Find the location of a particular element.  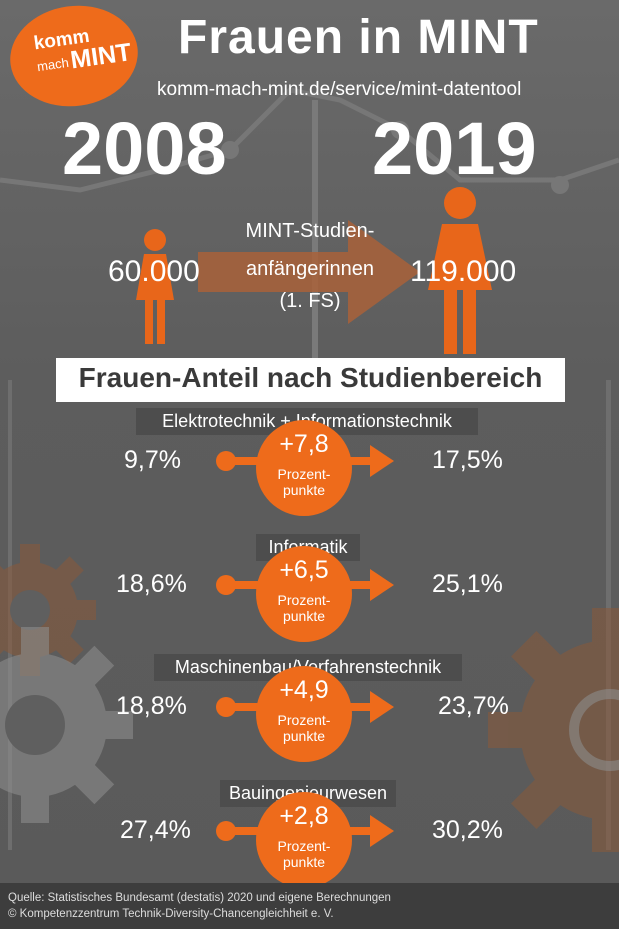

woman-icon-large is located at coordinates (460, 270).